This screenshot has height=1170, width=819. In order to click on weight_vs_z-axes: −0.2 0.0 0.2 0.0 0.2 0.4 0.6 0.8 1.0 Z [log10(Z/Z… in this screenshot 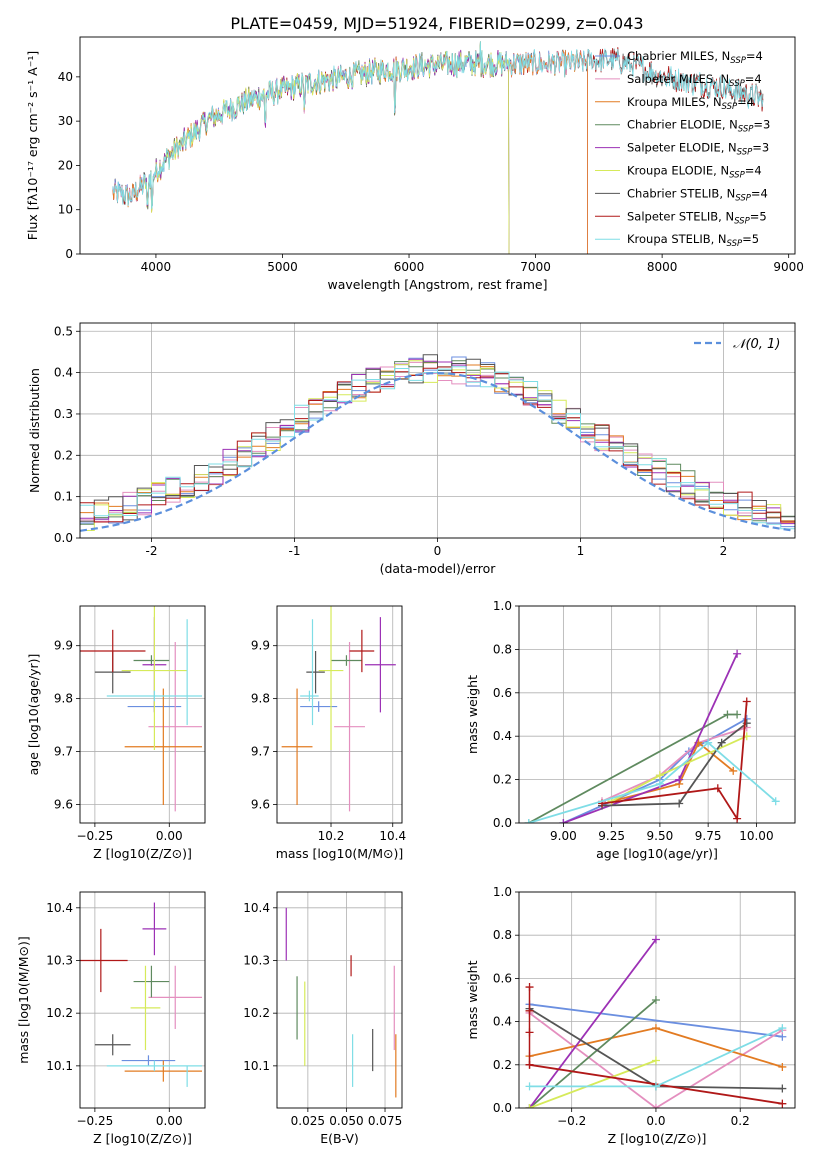, I will do `click(630, 1015)`.